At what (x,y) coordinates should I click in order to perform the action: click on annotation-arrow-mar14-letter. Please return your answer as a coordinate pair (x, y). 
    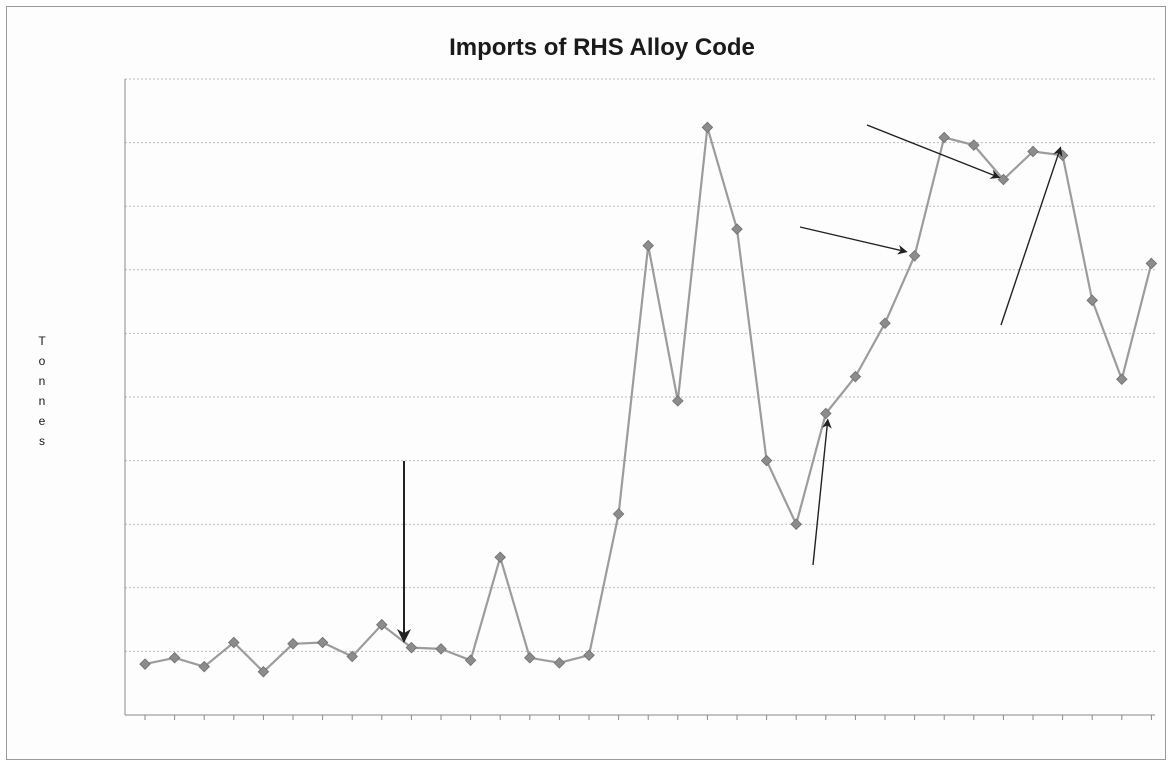
    Looking at the image, I should click on (933, 151).